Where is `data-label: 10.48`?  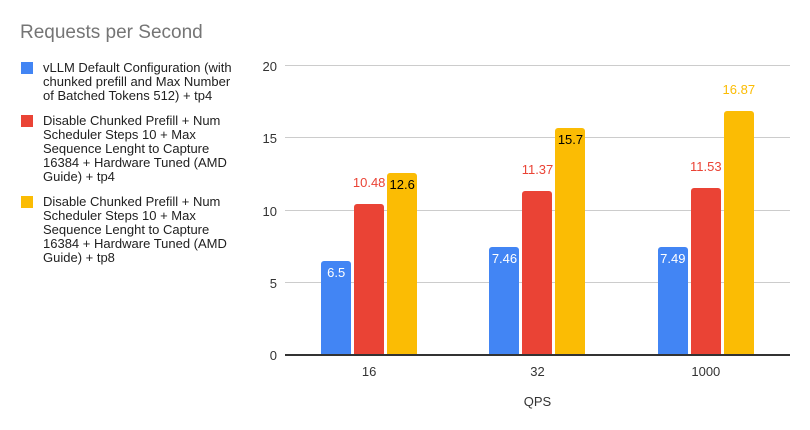 data-label: 10.48 is located at coordinates (369, 182).